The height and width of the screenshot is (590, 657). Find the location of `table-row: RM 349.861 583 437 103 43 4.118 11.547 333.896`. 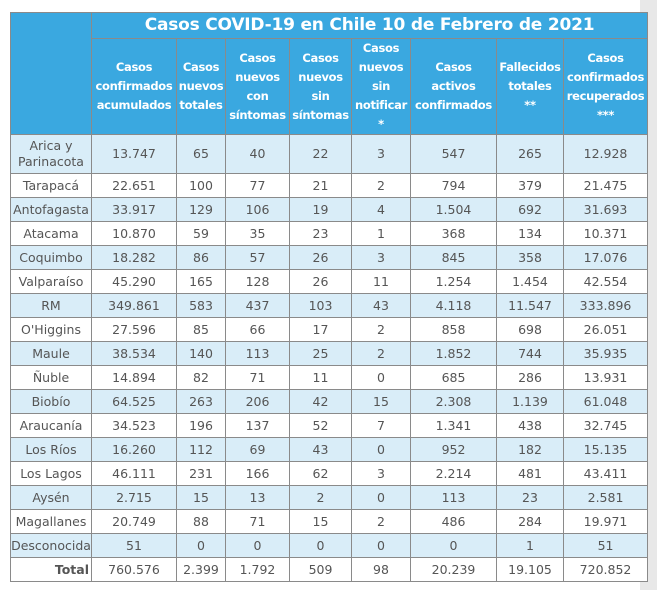

table-row: RM 349.861 583 437 103 43 4.118 11.547 333.896 is located at coordinates (329, 305).